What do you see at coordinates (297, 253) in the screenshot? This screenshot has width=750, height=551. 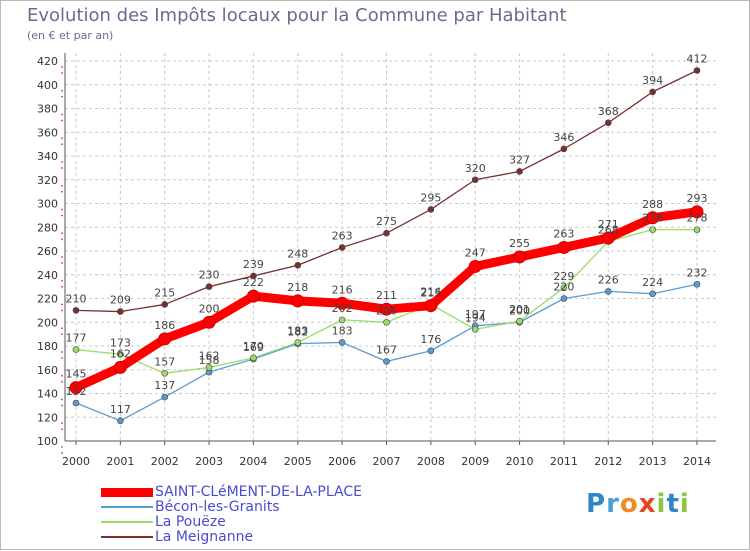 I see `data-label: 248` at bounding box center [297, 253].